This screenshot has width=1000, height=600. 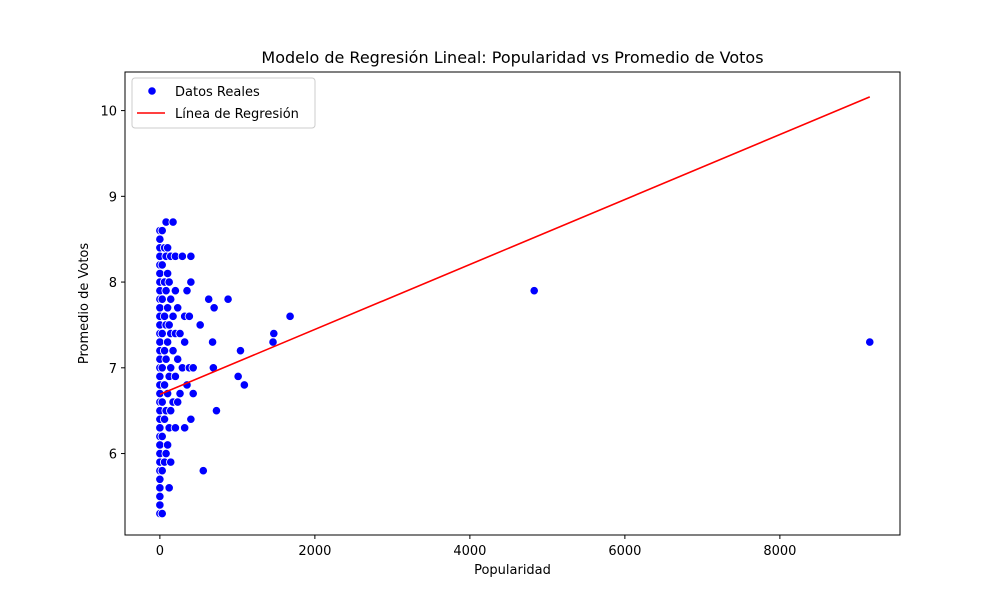 I want to click on x-tick-label: 6000, so click(x=624, y=551).